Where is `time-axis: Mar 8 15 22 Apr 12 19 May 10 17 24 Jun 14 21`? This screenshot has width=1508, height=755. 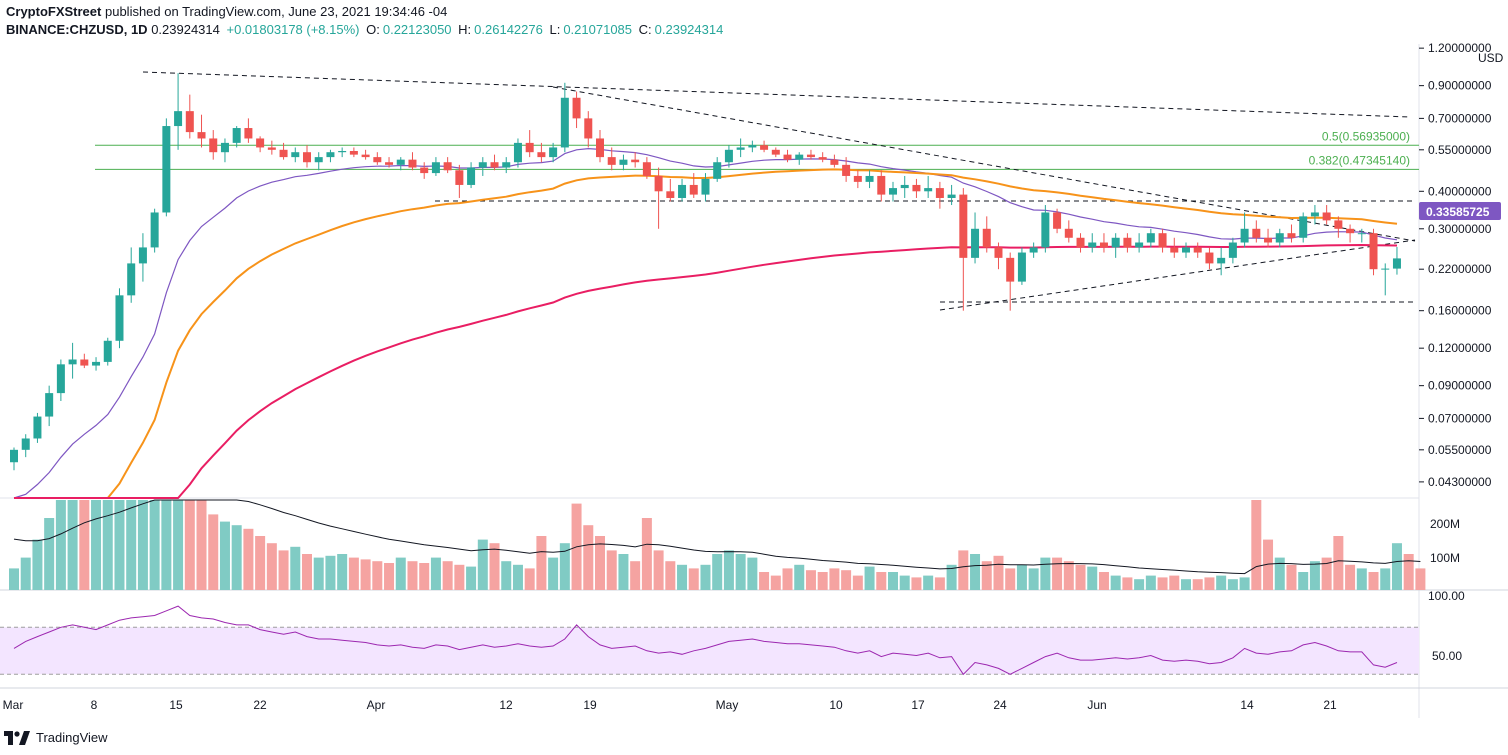
time-axis: Mar 8 15 22 Apr 12 19 May 10 17 24 Jun 14 21 is located at coordinates (670, 705).